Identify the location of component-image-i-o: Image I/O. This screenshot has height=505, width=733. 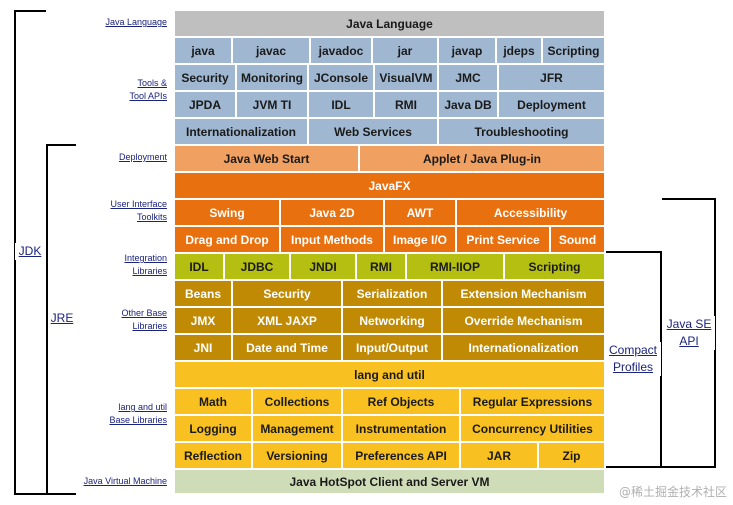
(421, 240).